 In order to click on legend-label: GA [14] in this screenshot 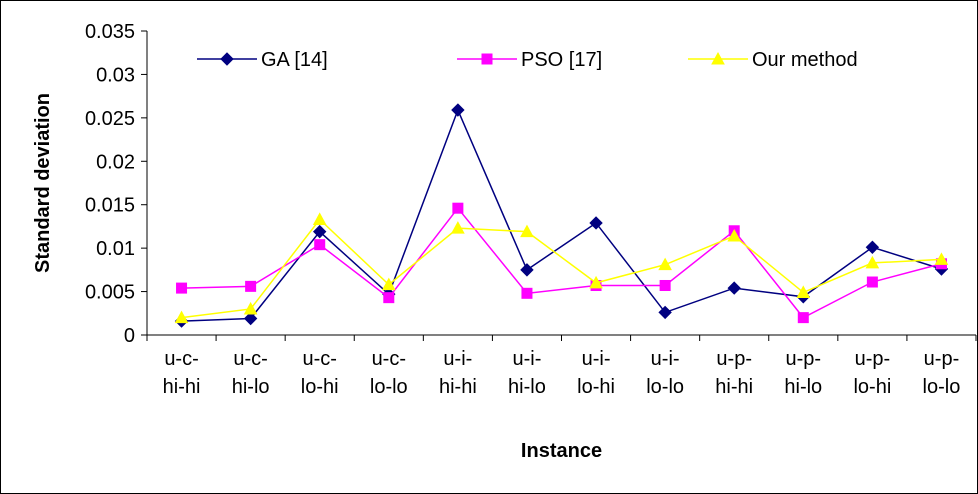, I will do `click(294, 60)`.